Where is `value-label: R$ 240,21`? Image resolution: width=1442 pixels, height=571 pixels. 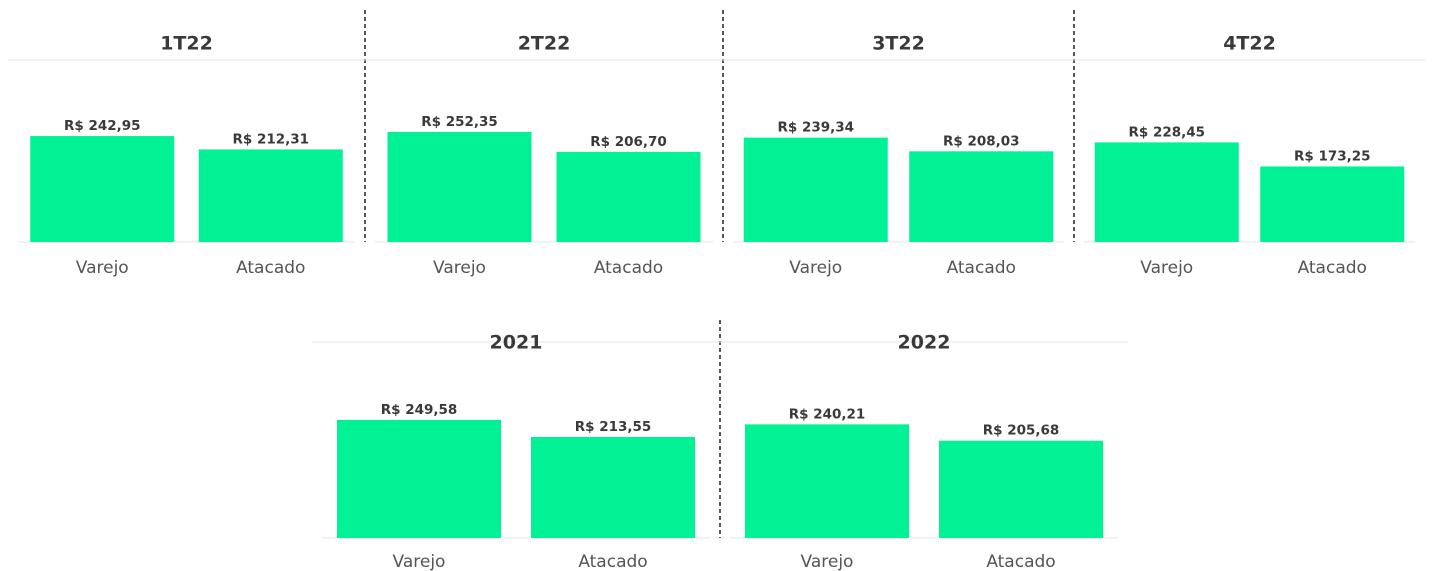
value-label: R$ 240,21 is located at coordinates (827, 414).